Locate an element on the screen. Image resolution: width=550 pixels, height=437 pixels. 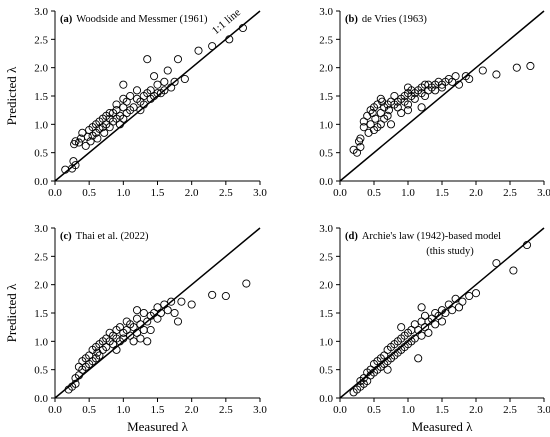
panel-title-text: Thai et al. (2022) is located at coordinates (112, 236).